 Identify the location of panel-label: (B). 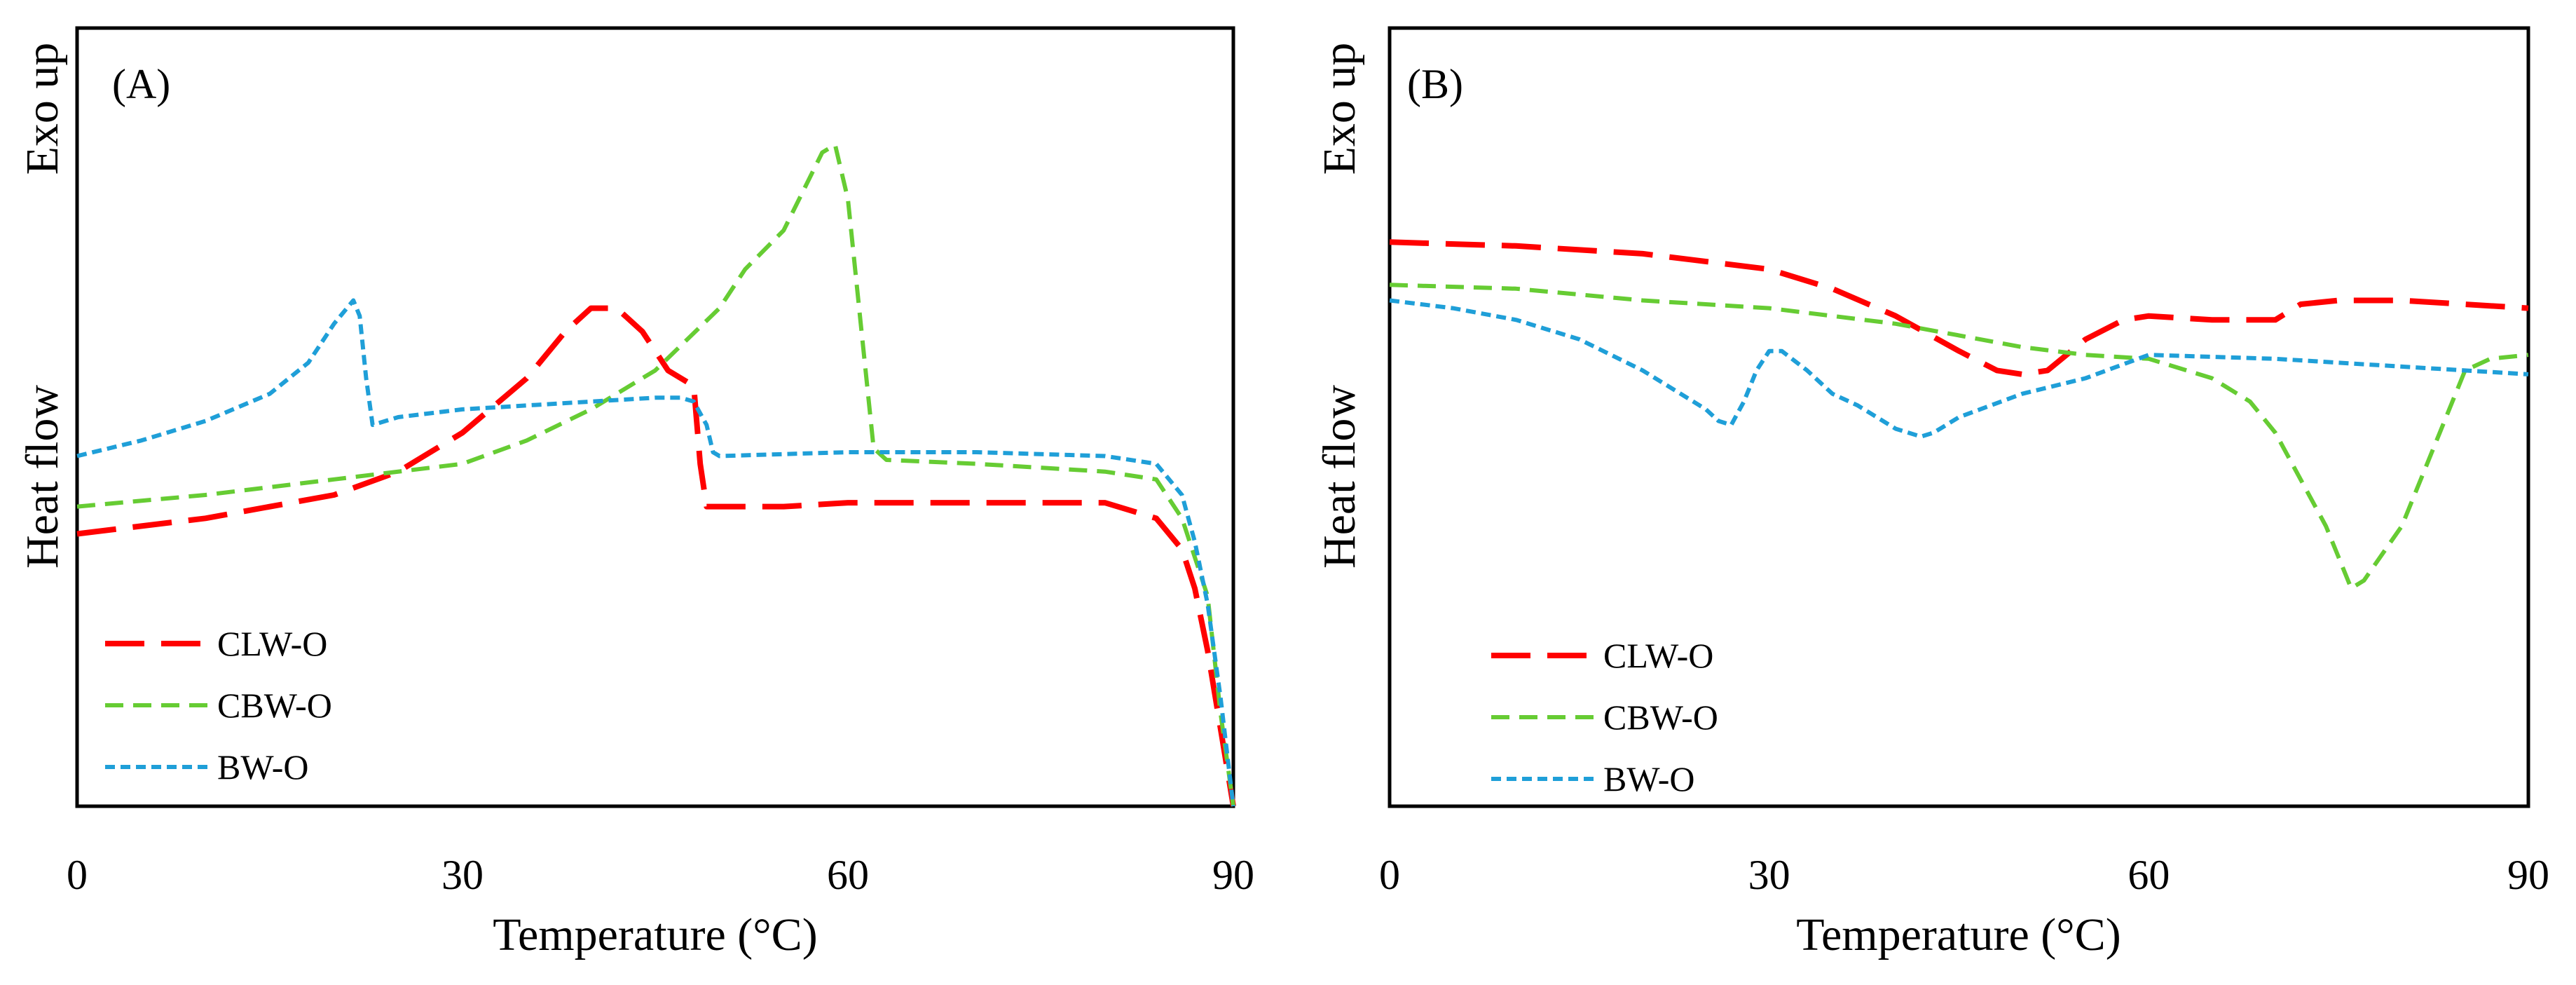
(1435, 84).